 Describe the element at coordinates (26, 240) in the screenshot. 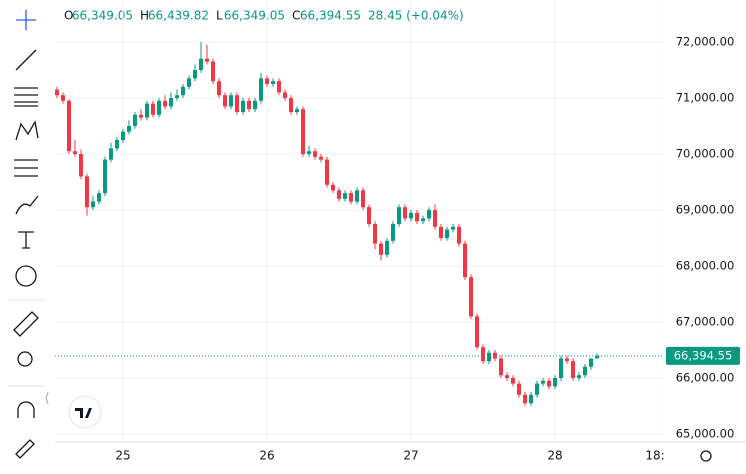

I see `text-tool` at that location.